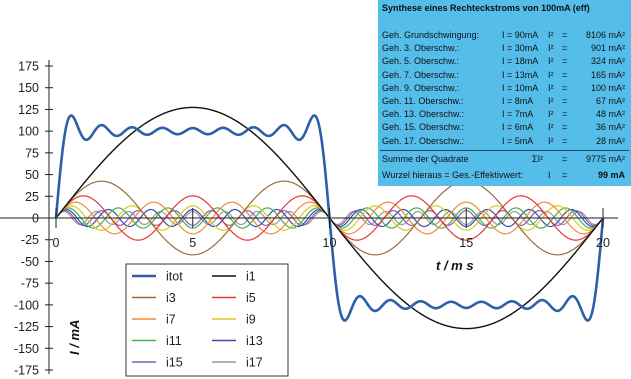 This screenshot has width=631, height=379. Describe the element at coordinates (26, 349) in the screenshot. I see `y-tick-label: -150` at that location.